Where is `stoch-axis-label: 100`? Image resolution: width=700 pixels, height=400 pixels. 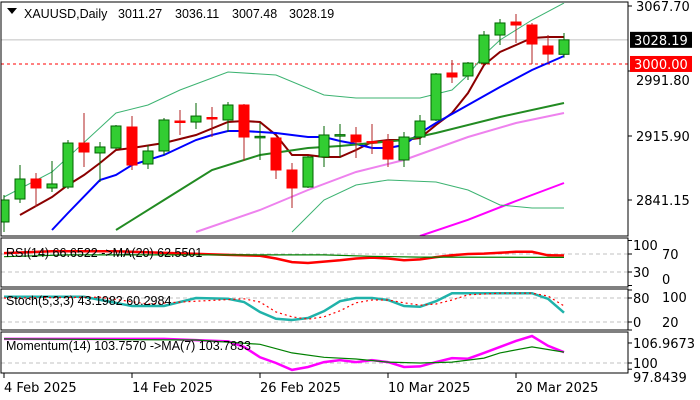
stoch-axis-label: 100 is located at coordinates (674, 298).